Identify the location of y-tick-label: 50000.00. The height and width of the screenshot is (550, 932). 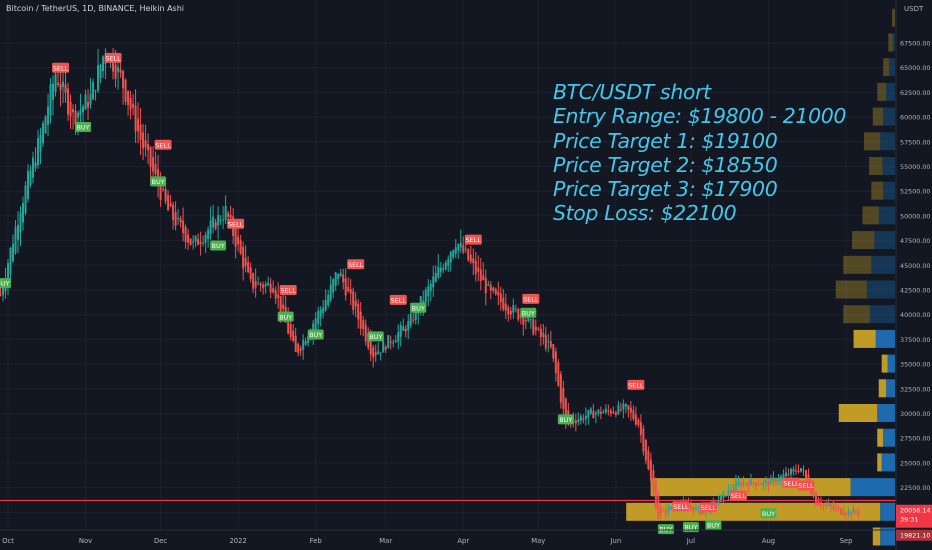
(915, 216).